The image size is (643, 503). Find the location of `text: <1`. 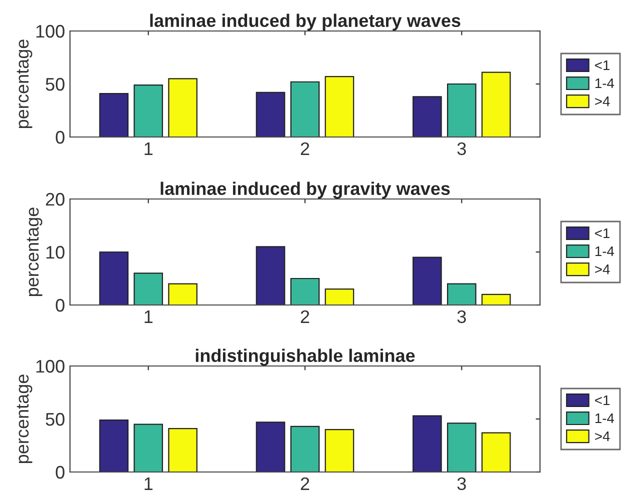

text: <1 is located at coordinates (602, 233).